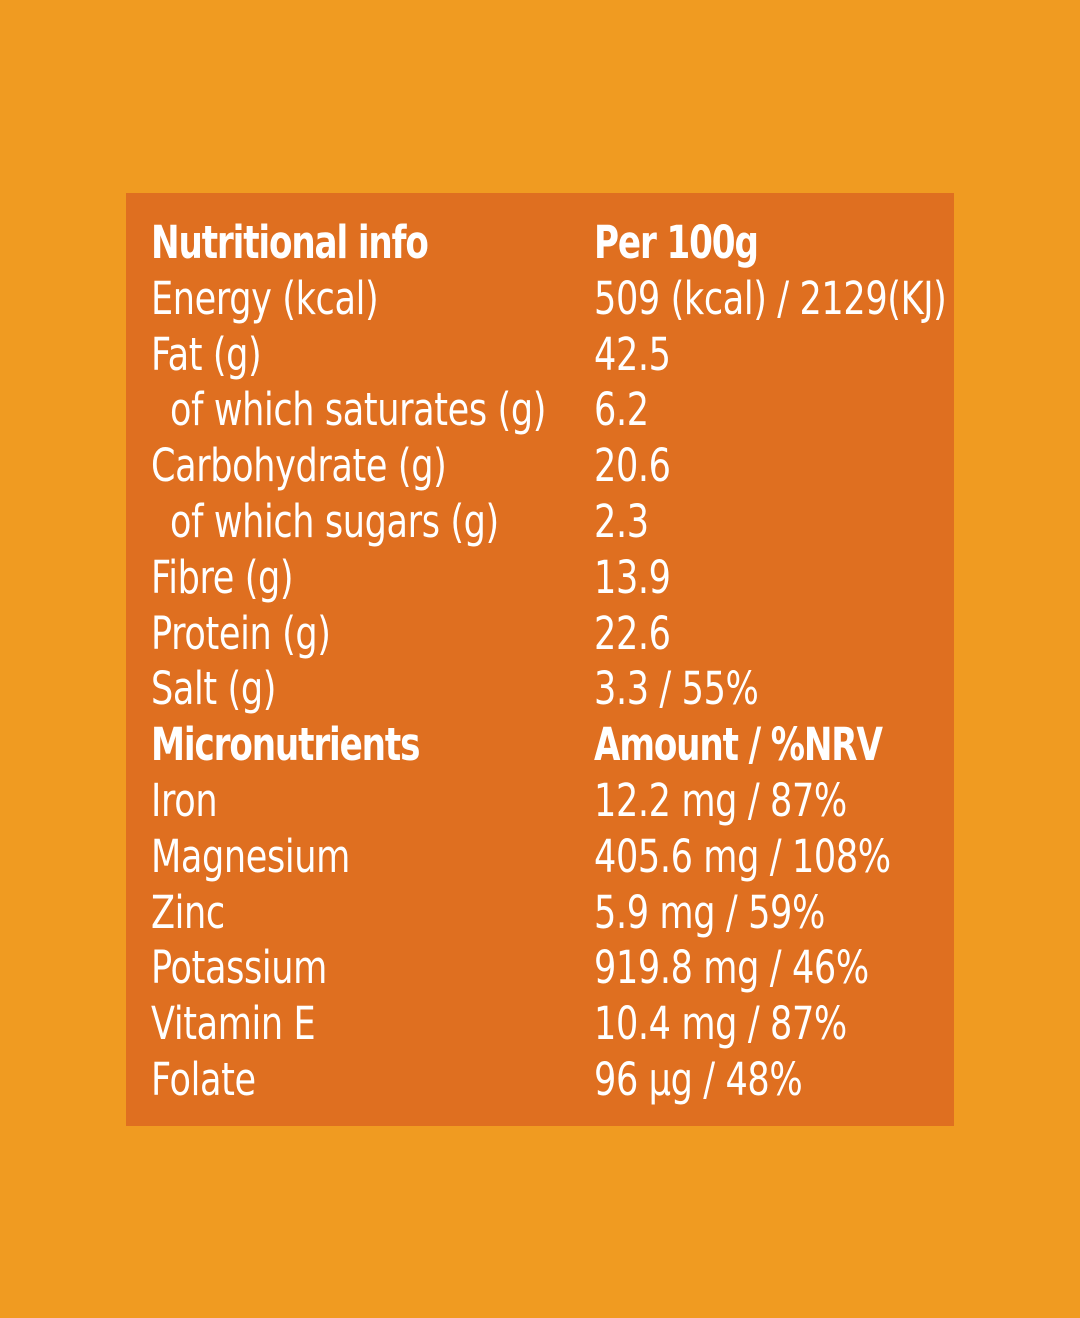  What do you see at coordinates (540, 578) in the screenshot?
I see `table-row: Fibre (g) 13.9` at bounding box center [540, 578].